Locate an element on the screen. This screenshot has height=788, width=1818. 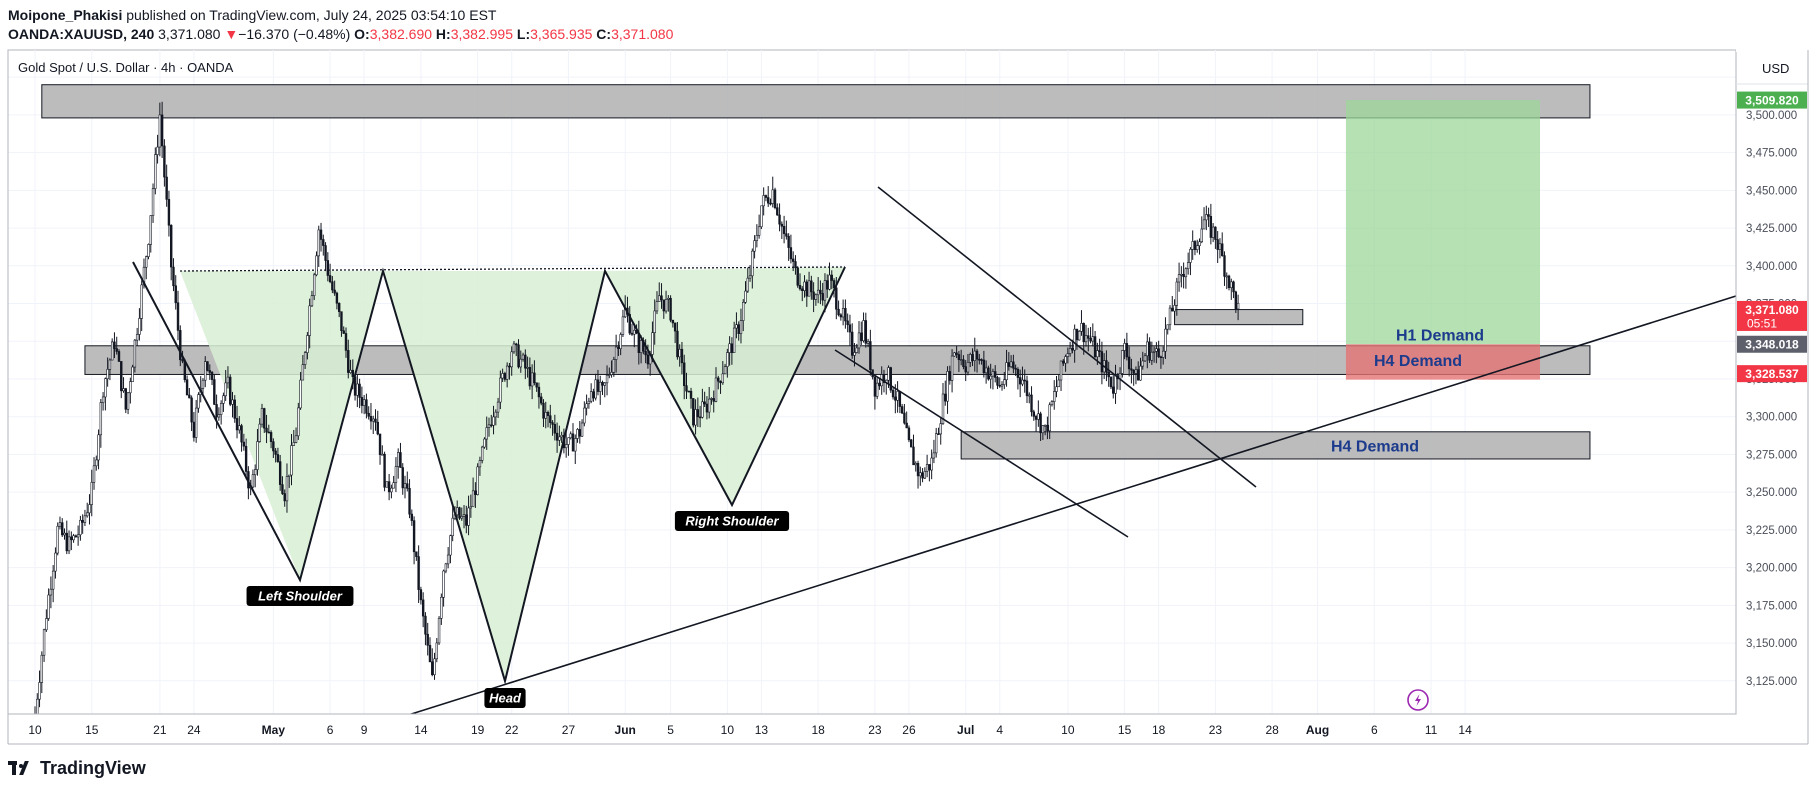
h4-demand-lower-label: H4 Demand is located at coordinates (1375, 446).